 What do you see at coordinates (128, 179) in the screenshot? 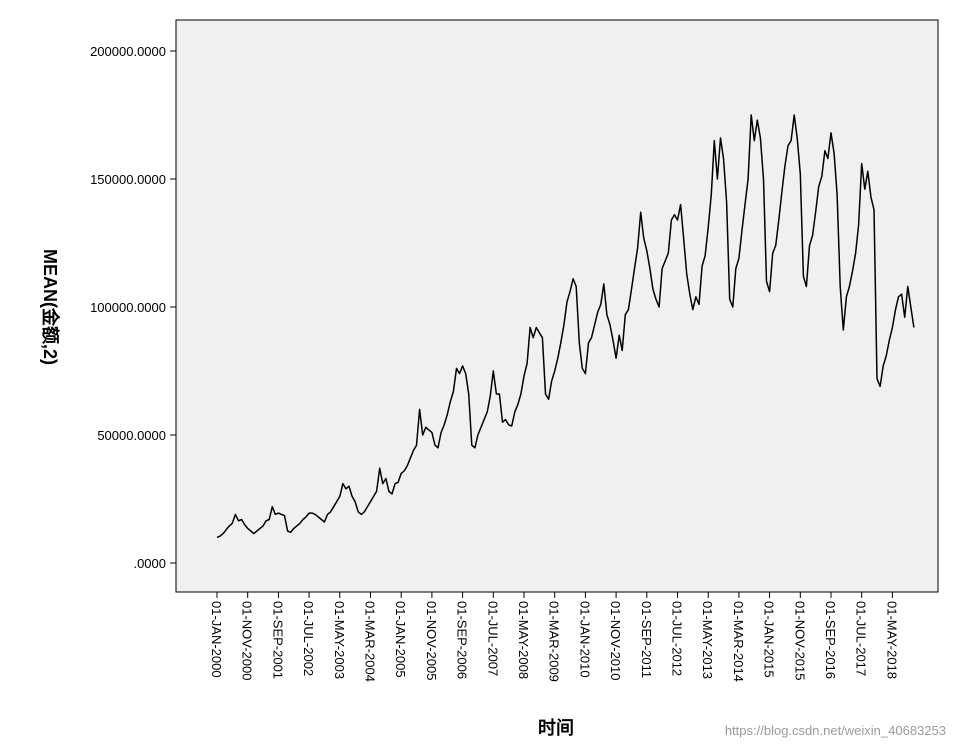
I see `y-tick-label: 150000.0000` at bounding box center [128, 179].